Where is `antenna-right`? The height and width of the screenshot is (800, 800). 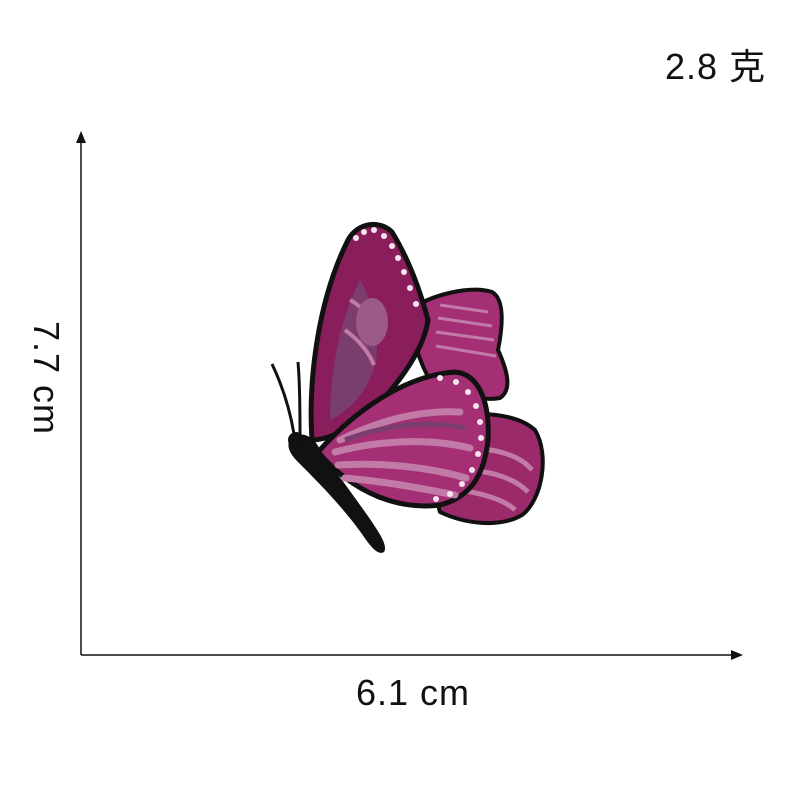
antenna-right is located at coordinates (299, 398).